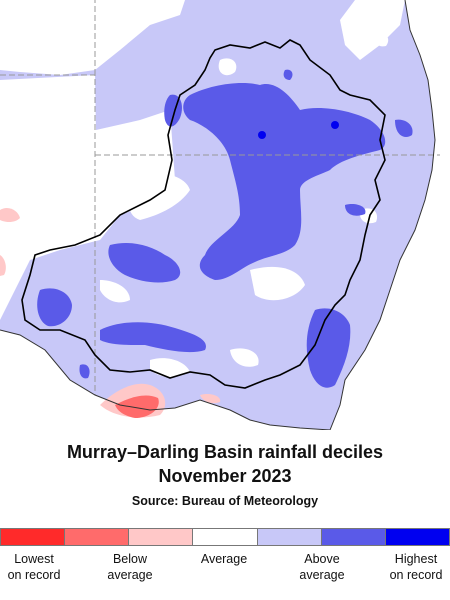 The height and width of the screenshot is (600, 450). What do you see at coordinates (161, 537) in the screenshot?
I see `legend-swatch-below` at bounding box center [161, 537].